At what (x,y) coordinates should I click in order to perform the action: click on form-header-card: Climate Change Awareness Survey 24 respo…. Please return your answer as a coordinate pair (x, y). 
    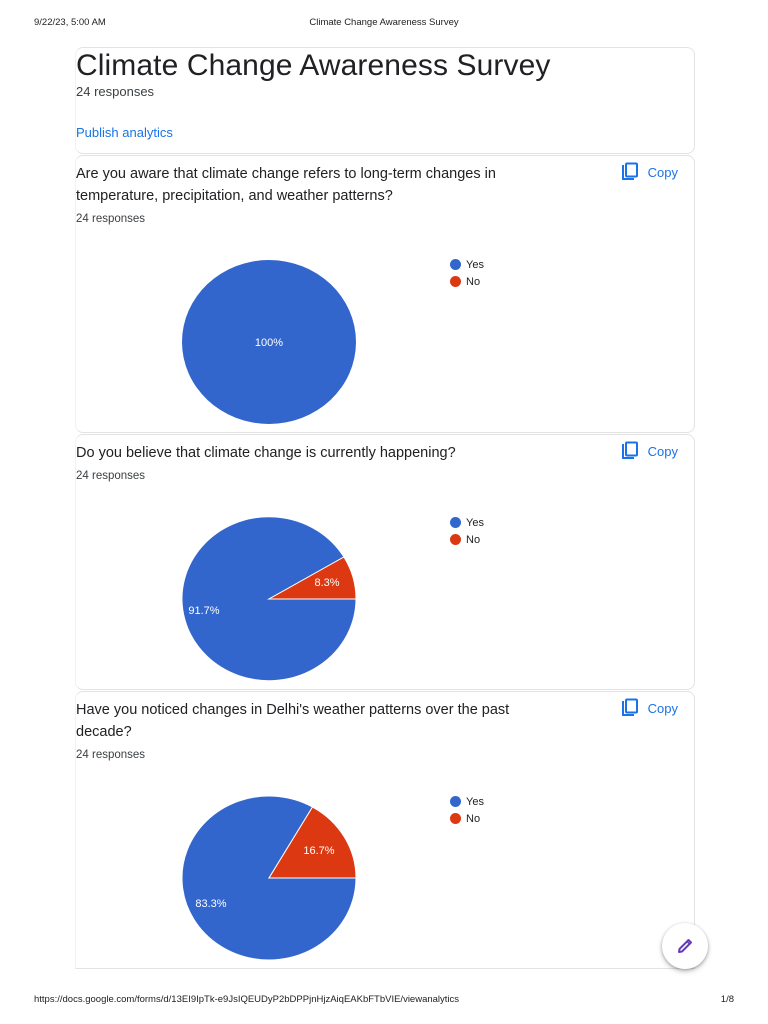
    Looking at the image, I should click on (385, 100).